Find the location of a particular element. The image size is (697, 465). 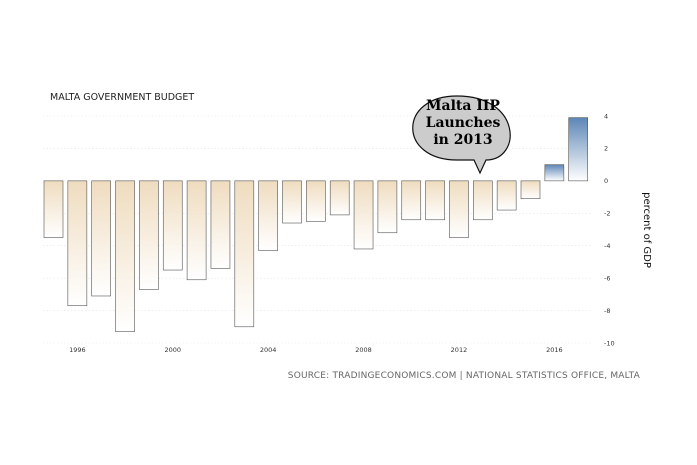

bar-2002 is located at coordinates (220, 224).